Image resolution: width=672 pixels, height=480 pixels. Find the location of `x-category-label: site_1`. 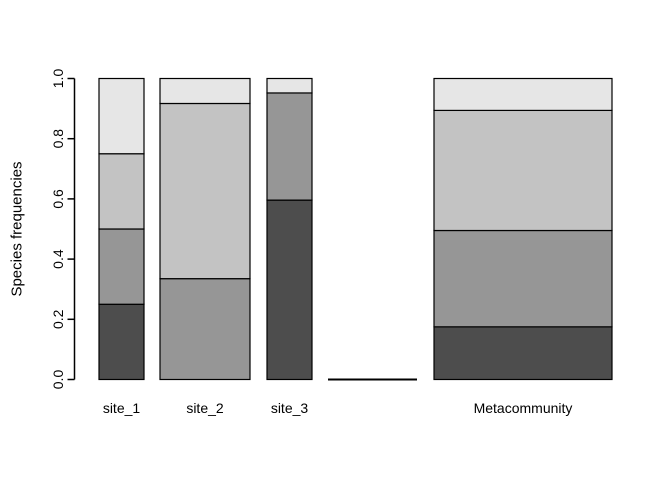

x-category-label: site_1 is located at coordinates (122, 408).